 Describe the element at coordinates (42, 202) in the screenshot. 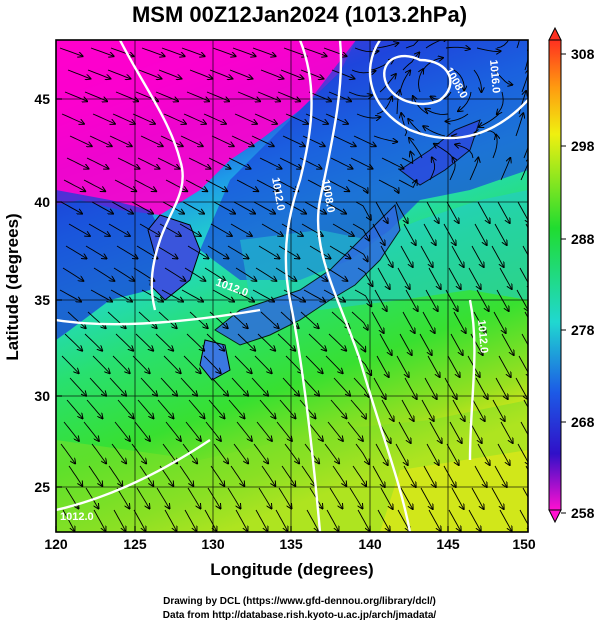

I see `y-tick-label: 40` at that location.